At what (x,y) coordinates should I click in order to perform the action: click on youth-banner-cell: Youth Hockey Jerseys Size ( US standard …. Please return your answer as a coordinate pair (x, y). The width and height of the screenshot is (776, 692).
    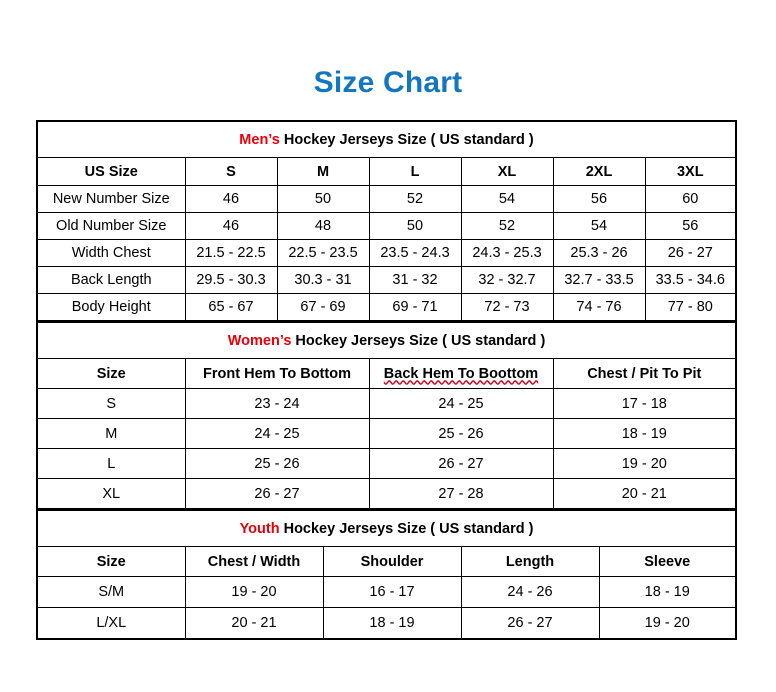
    Looking at the image, I should click on (386, 528).